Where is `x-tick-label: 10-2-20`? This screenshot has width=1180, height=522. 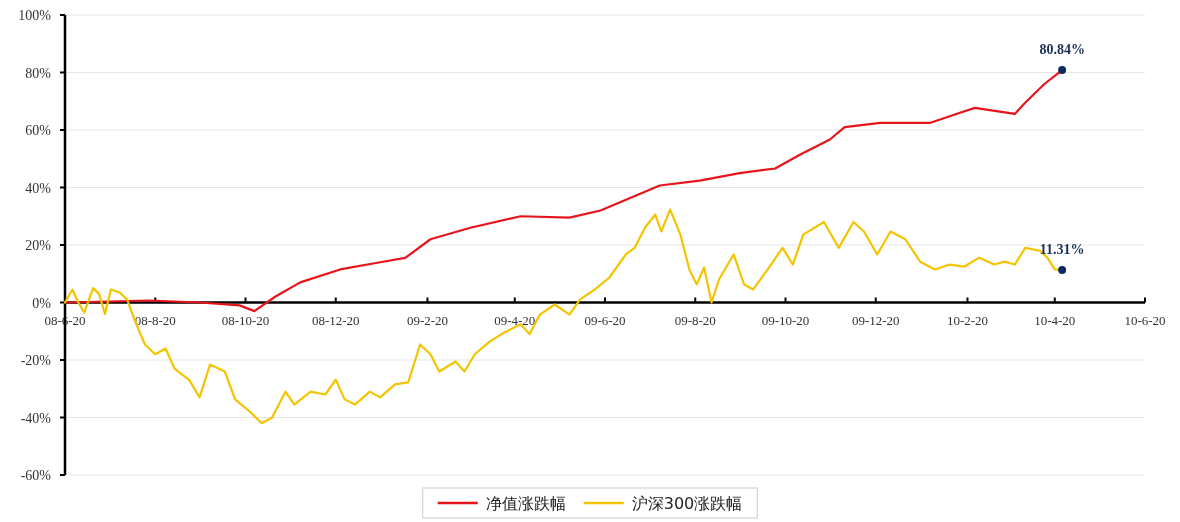
x-tick-label: 10-2-20 is located at coordinates (967, 320).